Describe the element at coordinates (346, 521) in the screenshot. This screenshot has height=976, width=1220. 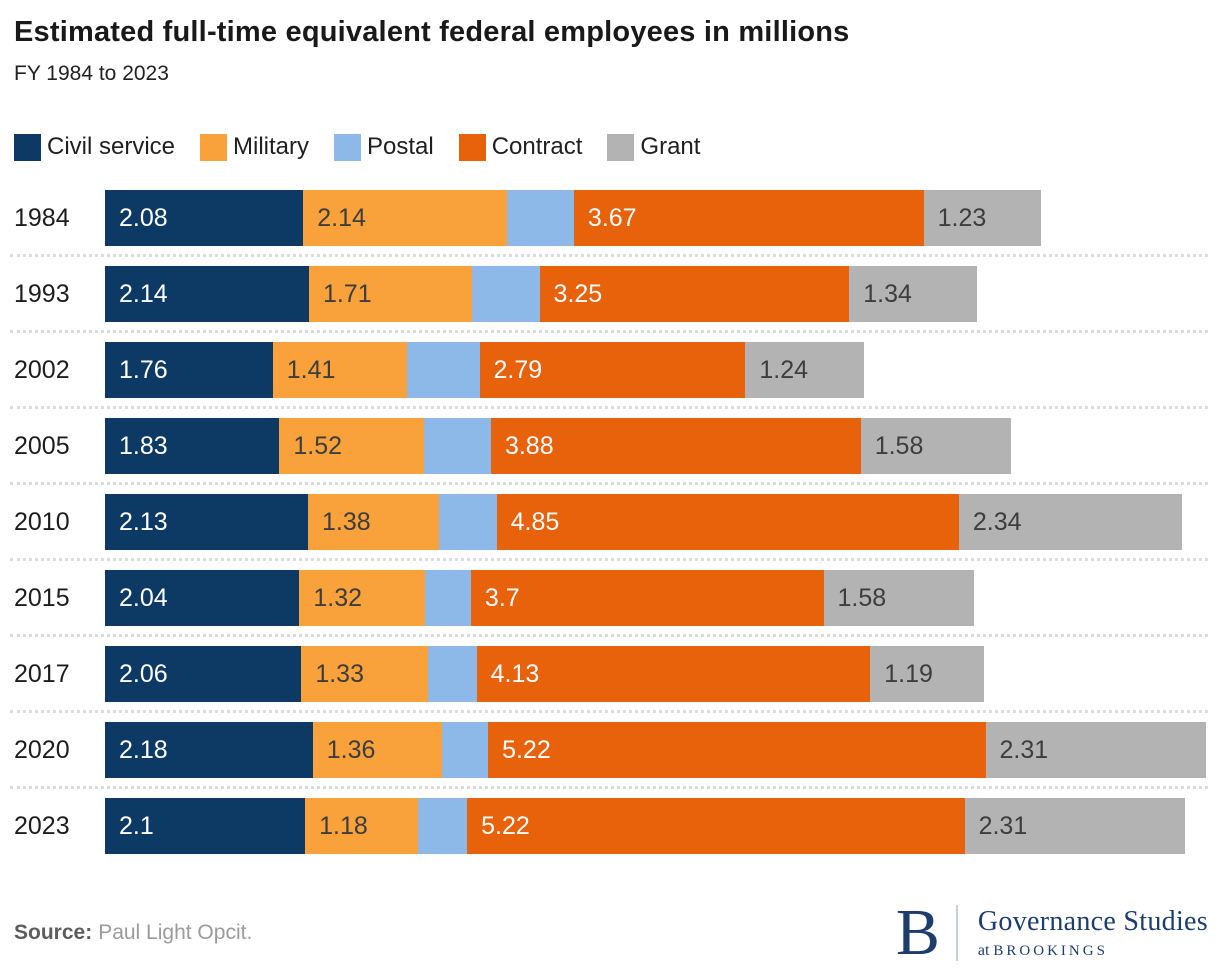
I see `segment-value-label: 1.38` at that location.